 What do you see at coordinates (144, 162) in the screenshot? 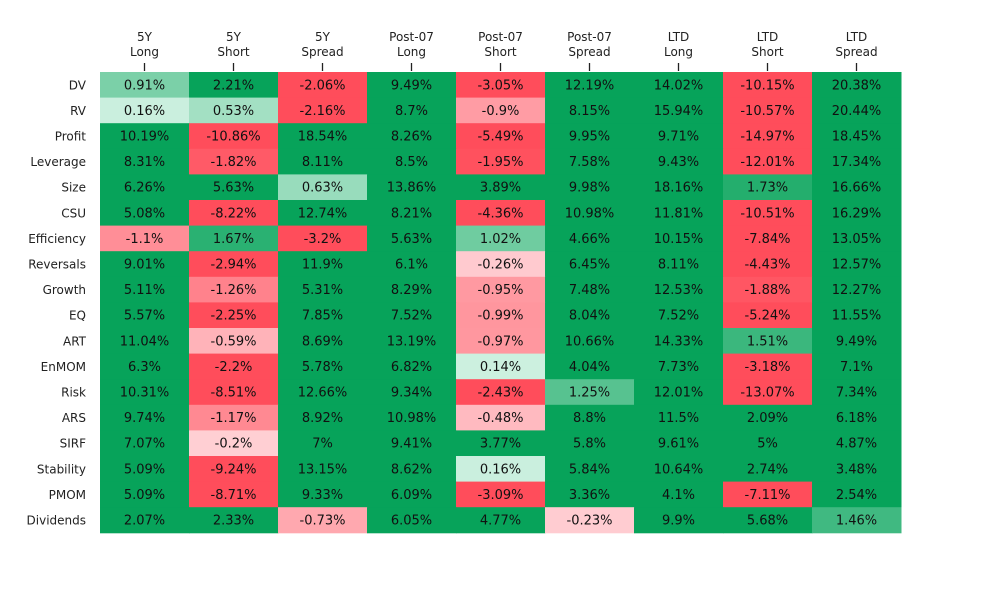
I see `cell-value-label: 8.31%` at bounding box center [144, 162].